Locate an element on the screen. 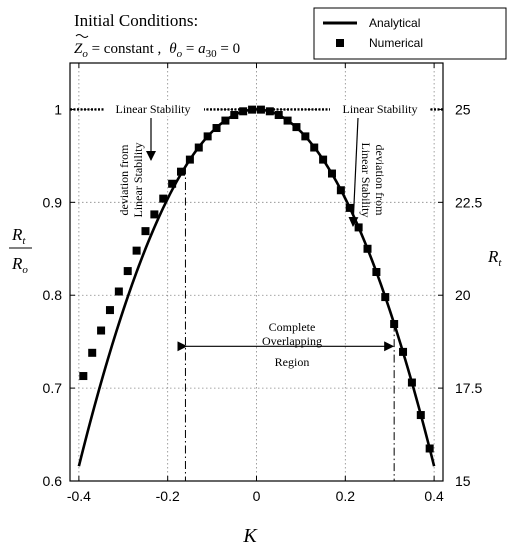 This screenshot has height=550, width=514. header-theta-symbol: θ is located at coordinates (173, 49).